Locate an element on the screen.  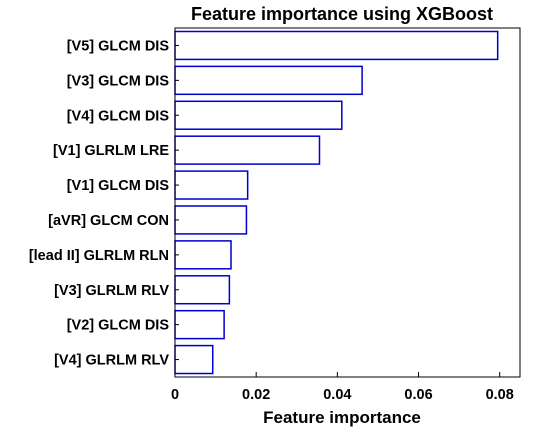
category-label: [V3] GLRLM RLV is located at coordinates (111, 291).